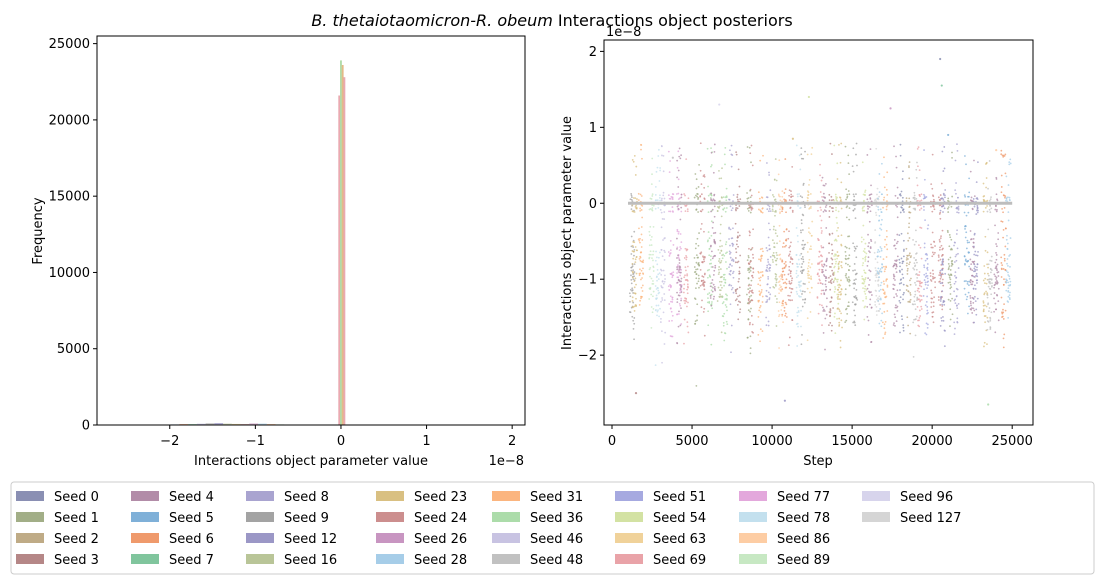 The image size is (1104, 583). What do you see at coordinates (636, 393) in the screenshot?
I see `scatter-outlier-point` at bounding box center [636, 393].